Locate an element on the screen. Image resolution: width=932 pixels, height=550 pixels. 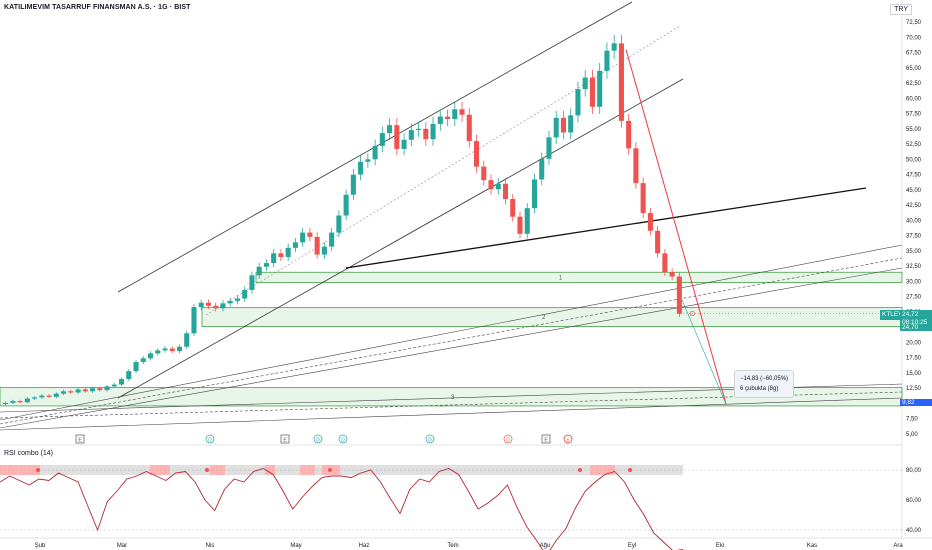
measure-bars: 6 çubukta (8g) is located at coordinates (759, 389).